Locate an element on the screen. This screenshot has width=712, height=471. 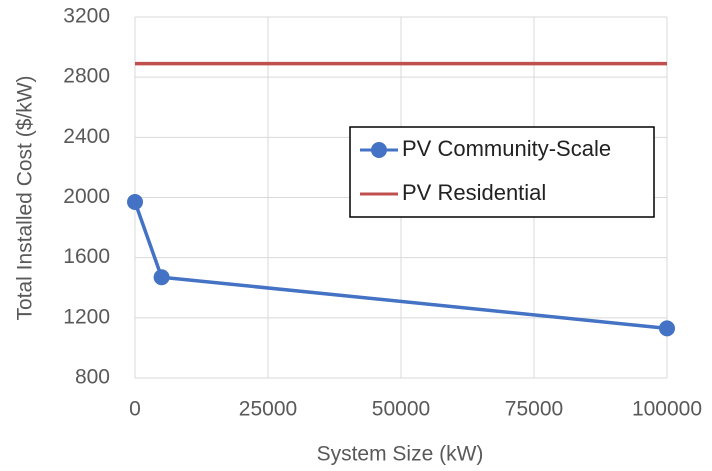
x-tick-label: 50000 is located at coordinates (401, 409).